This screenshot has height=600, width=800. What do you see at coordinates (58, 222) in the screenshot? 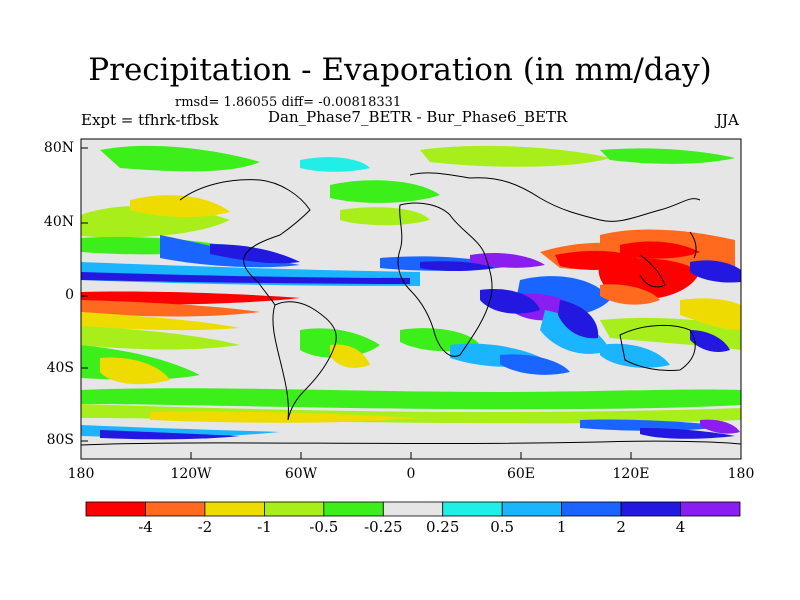
I see `lat-label-40N: 40N` at bounding box center [58, 222].